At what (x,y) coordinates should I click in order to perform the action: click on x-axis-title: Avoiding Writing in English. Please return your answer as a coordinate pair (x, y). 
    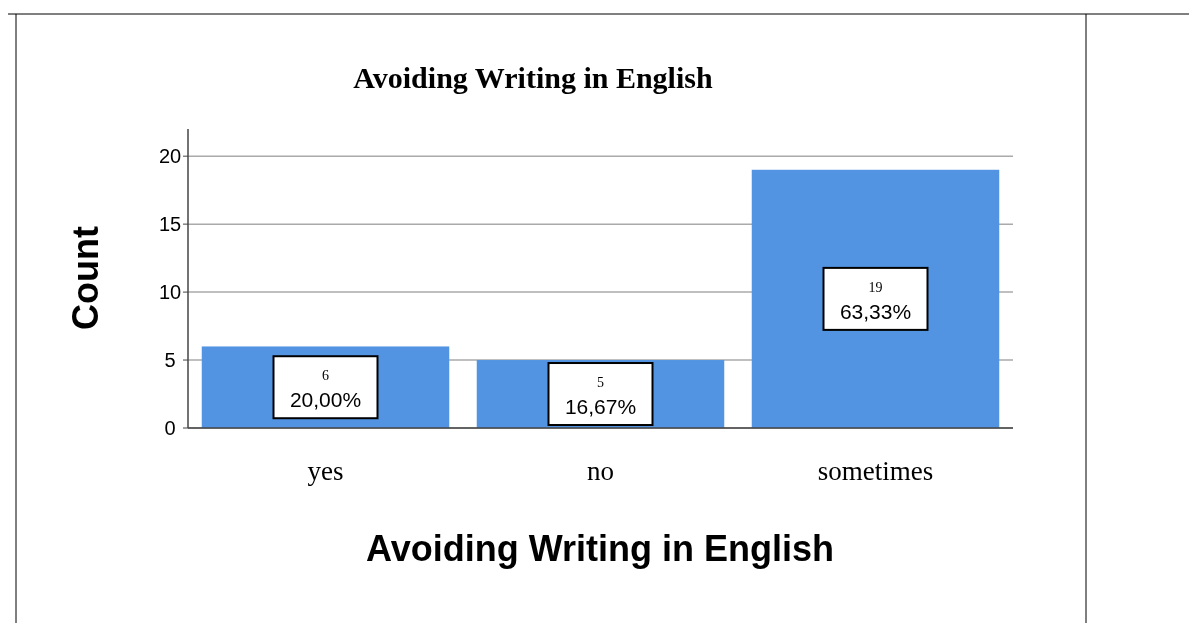
    Looking at the image, I should click on (600, 548).